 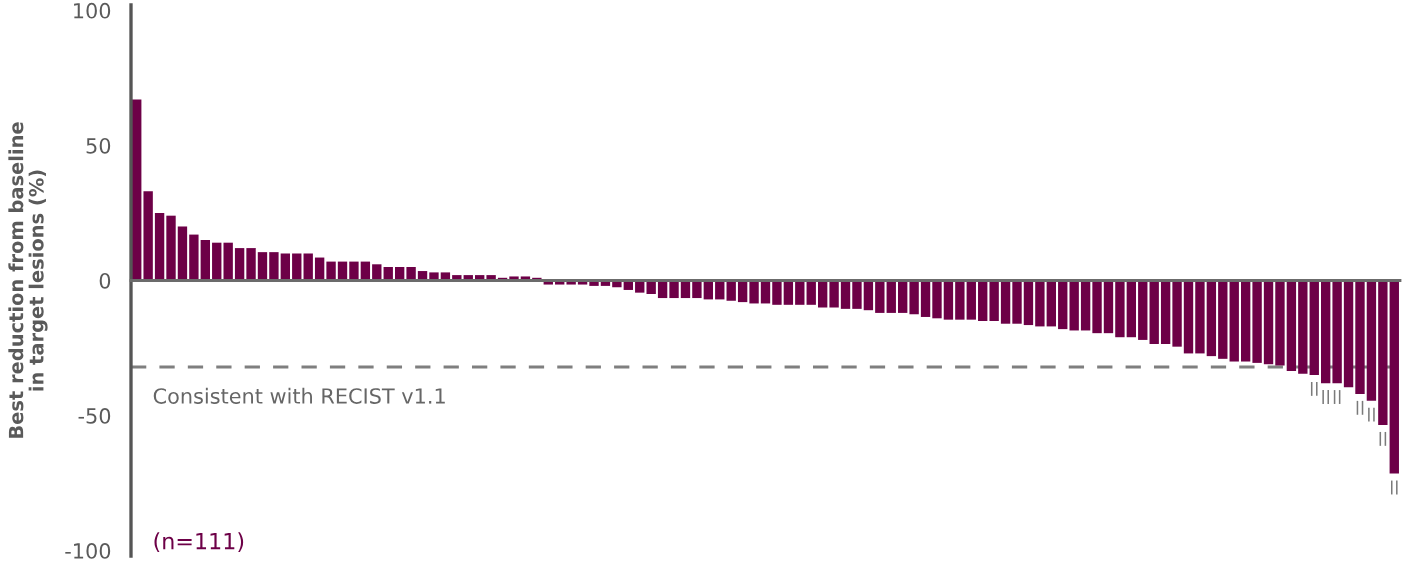 What do you see at coordinates (199, 542) in the screenshot?
I see `text: (n=111)` at bounding box center [199, 542].